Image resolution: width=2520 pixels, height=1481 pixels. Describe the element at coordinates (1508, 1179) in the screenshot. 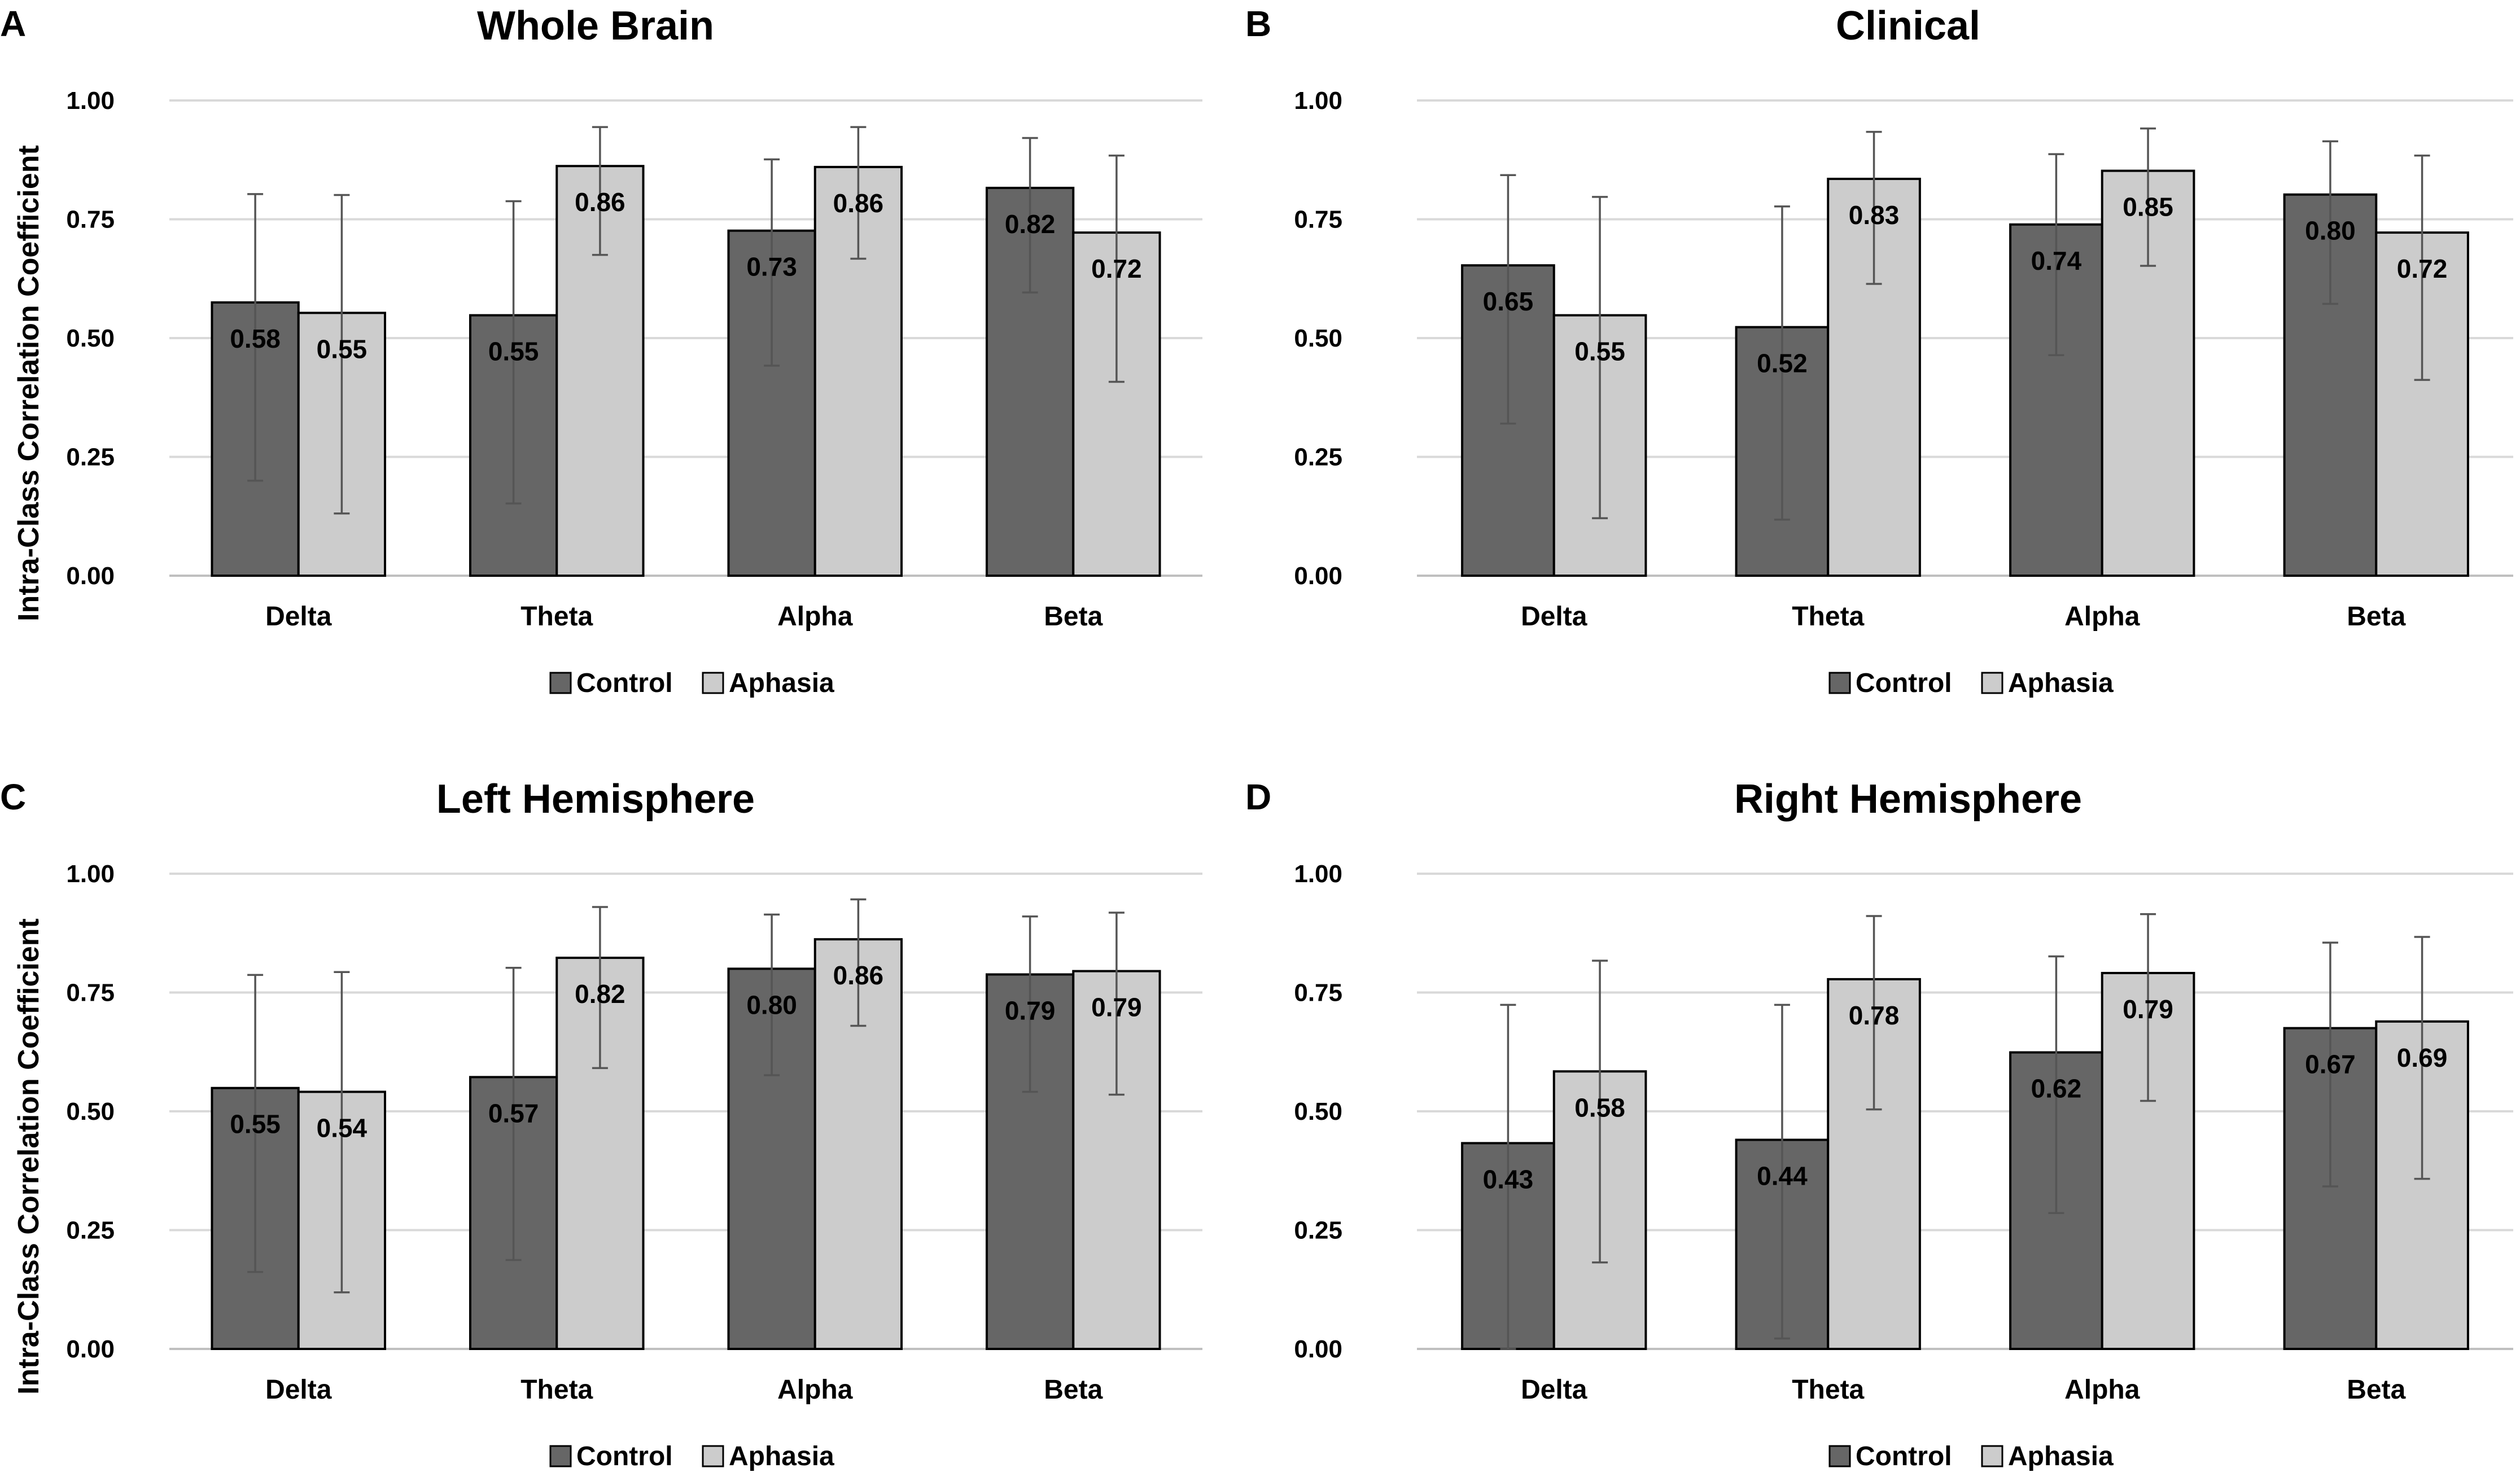

I see `data-label: 0.43` at that location.